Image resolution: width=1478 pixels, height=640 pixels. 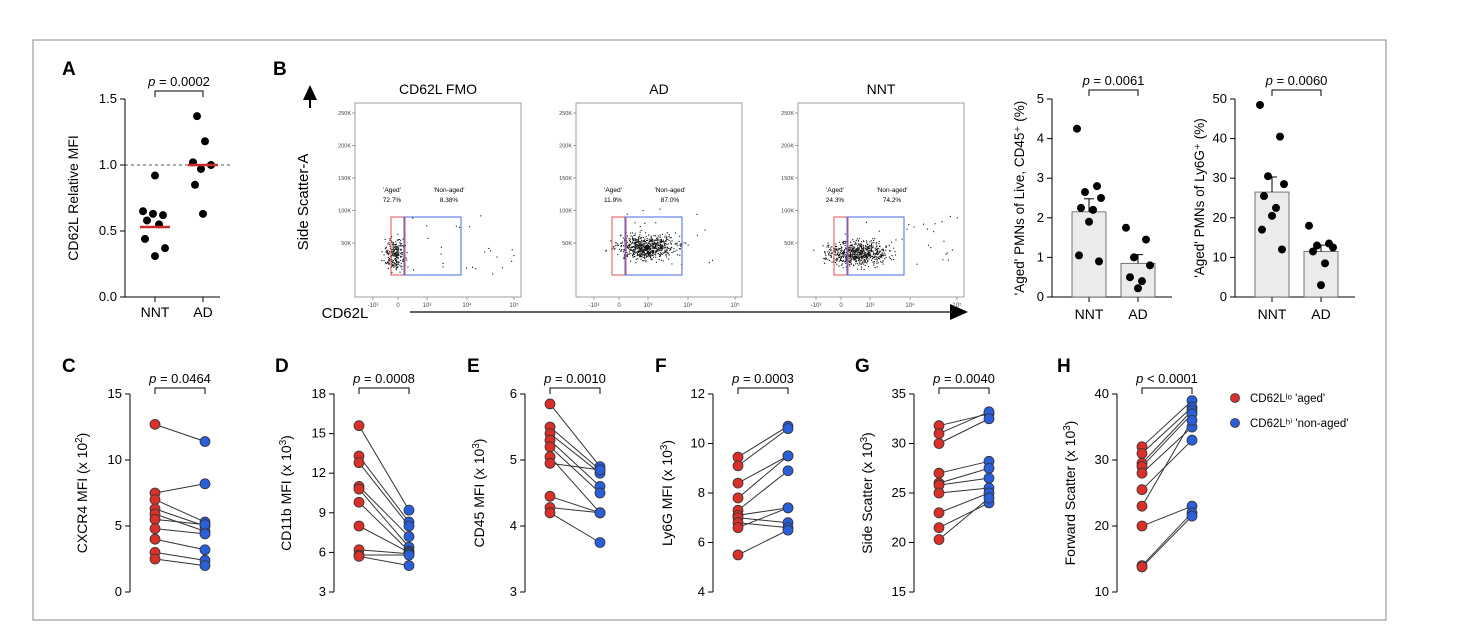 I want to click on panel-letter-g: G, so click(x=862, y=366).